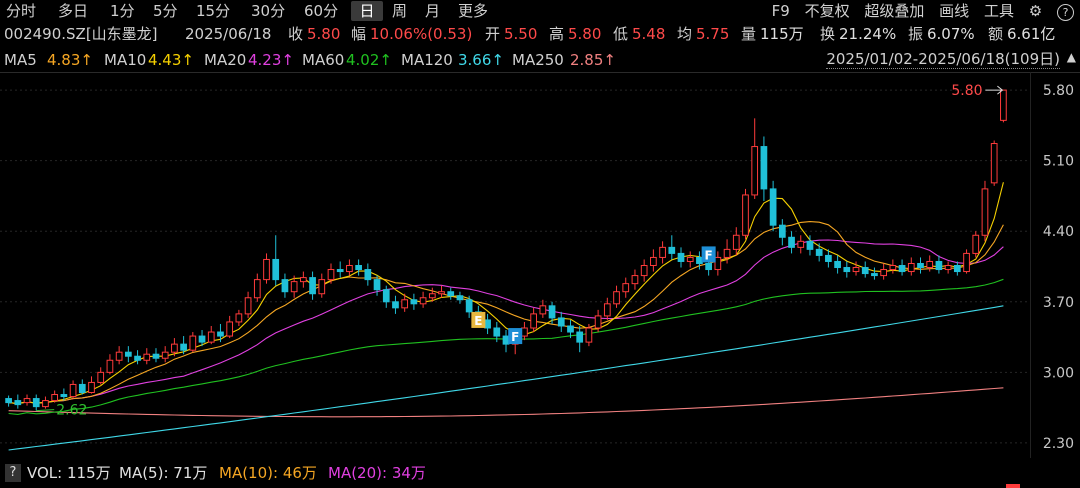 This screenshot has width=1080, height=488. I want to click on ma250-line, so click(506, 402).